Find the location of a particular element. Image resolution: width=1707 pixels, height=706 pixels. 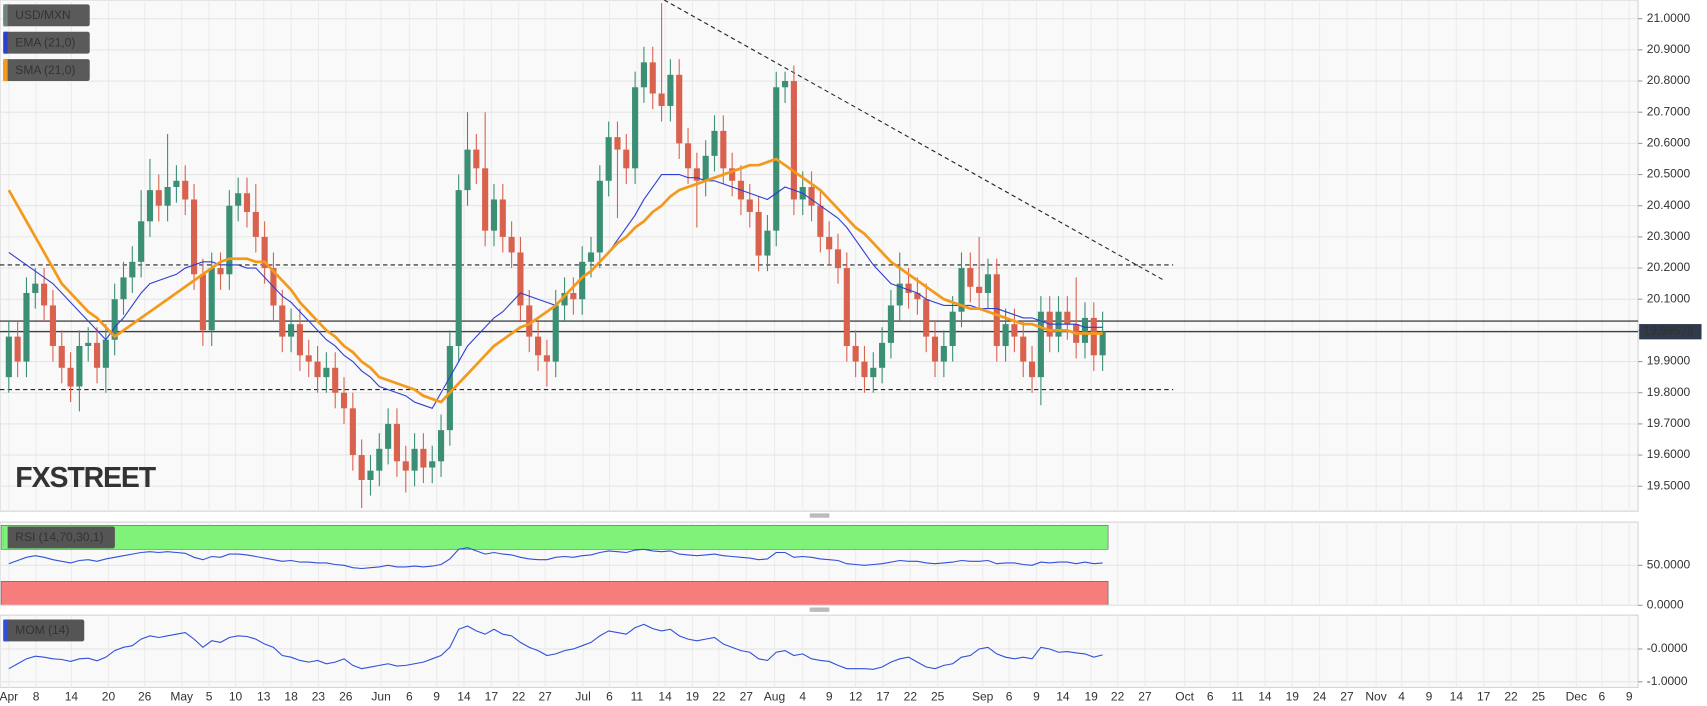

x-tick-label: 13 is located at coordinates (264, 696).